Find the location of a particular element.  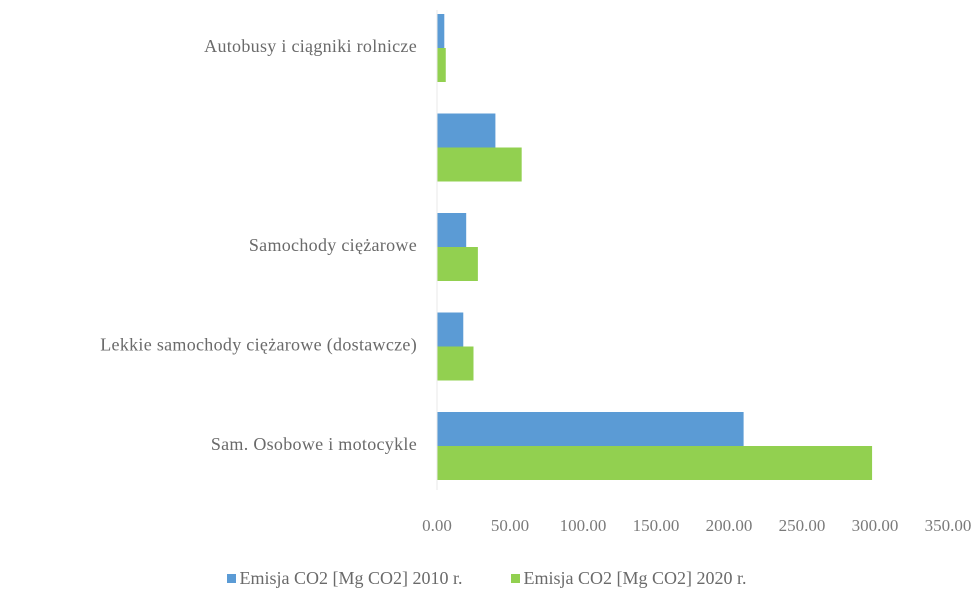

legend-label-2020: Emisja CO2 [Mg CO2] 2020 r. is located at coordinates (635, 578).